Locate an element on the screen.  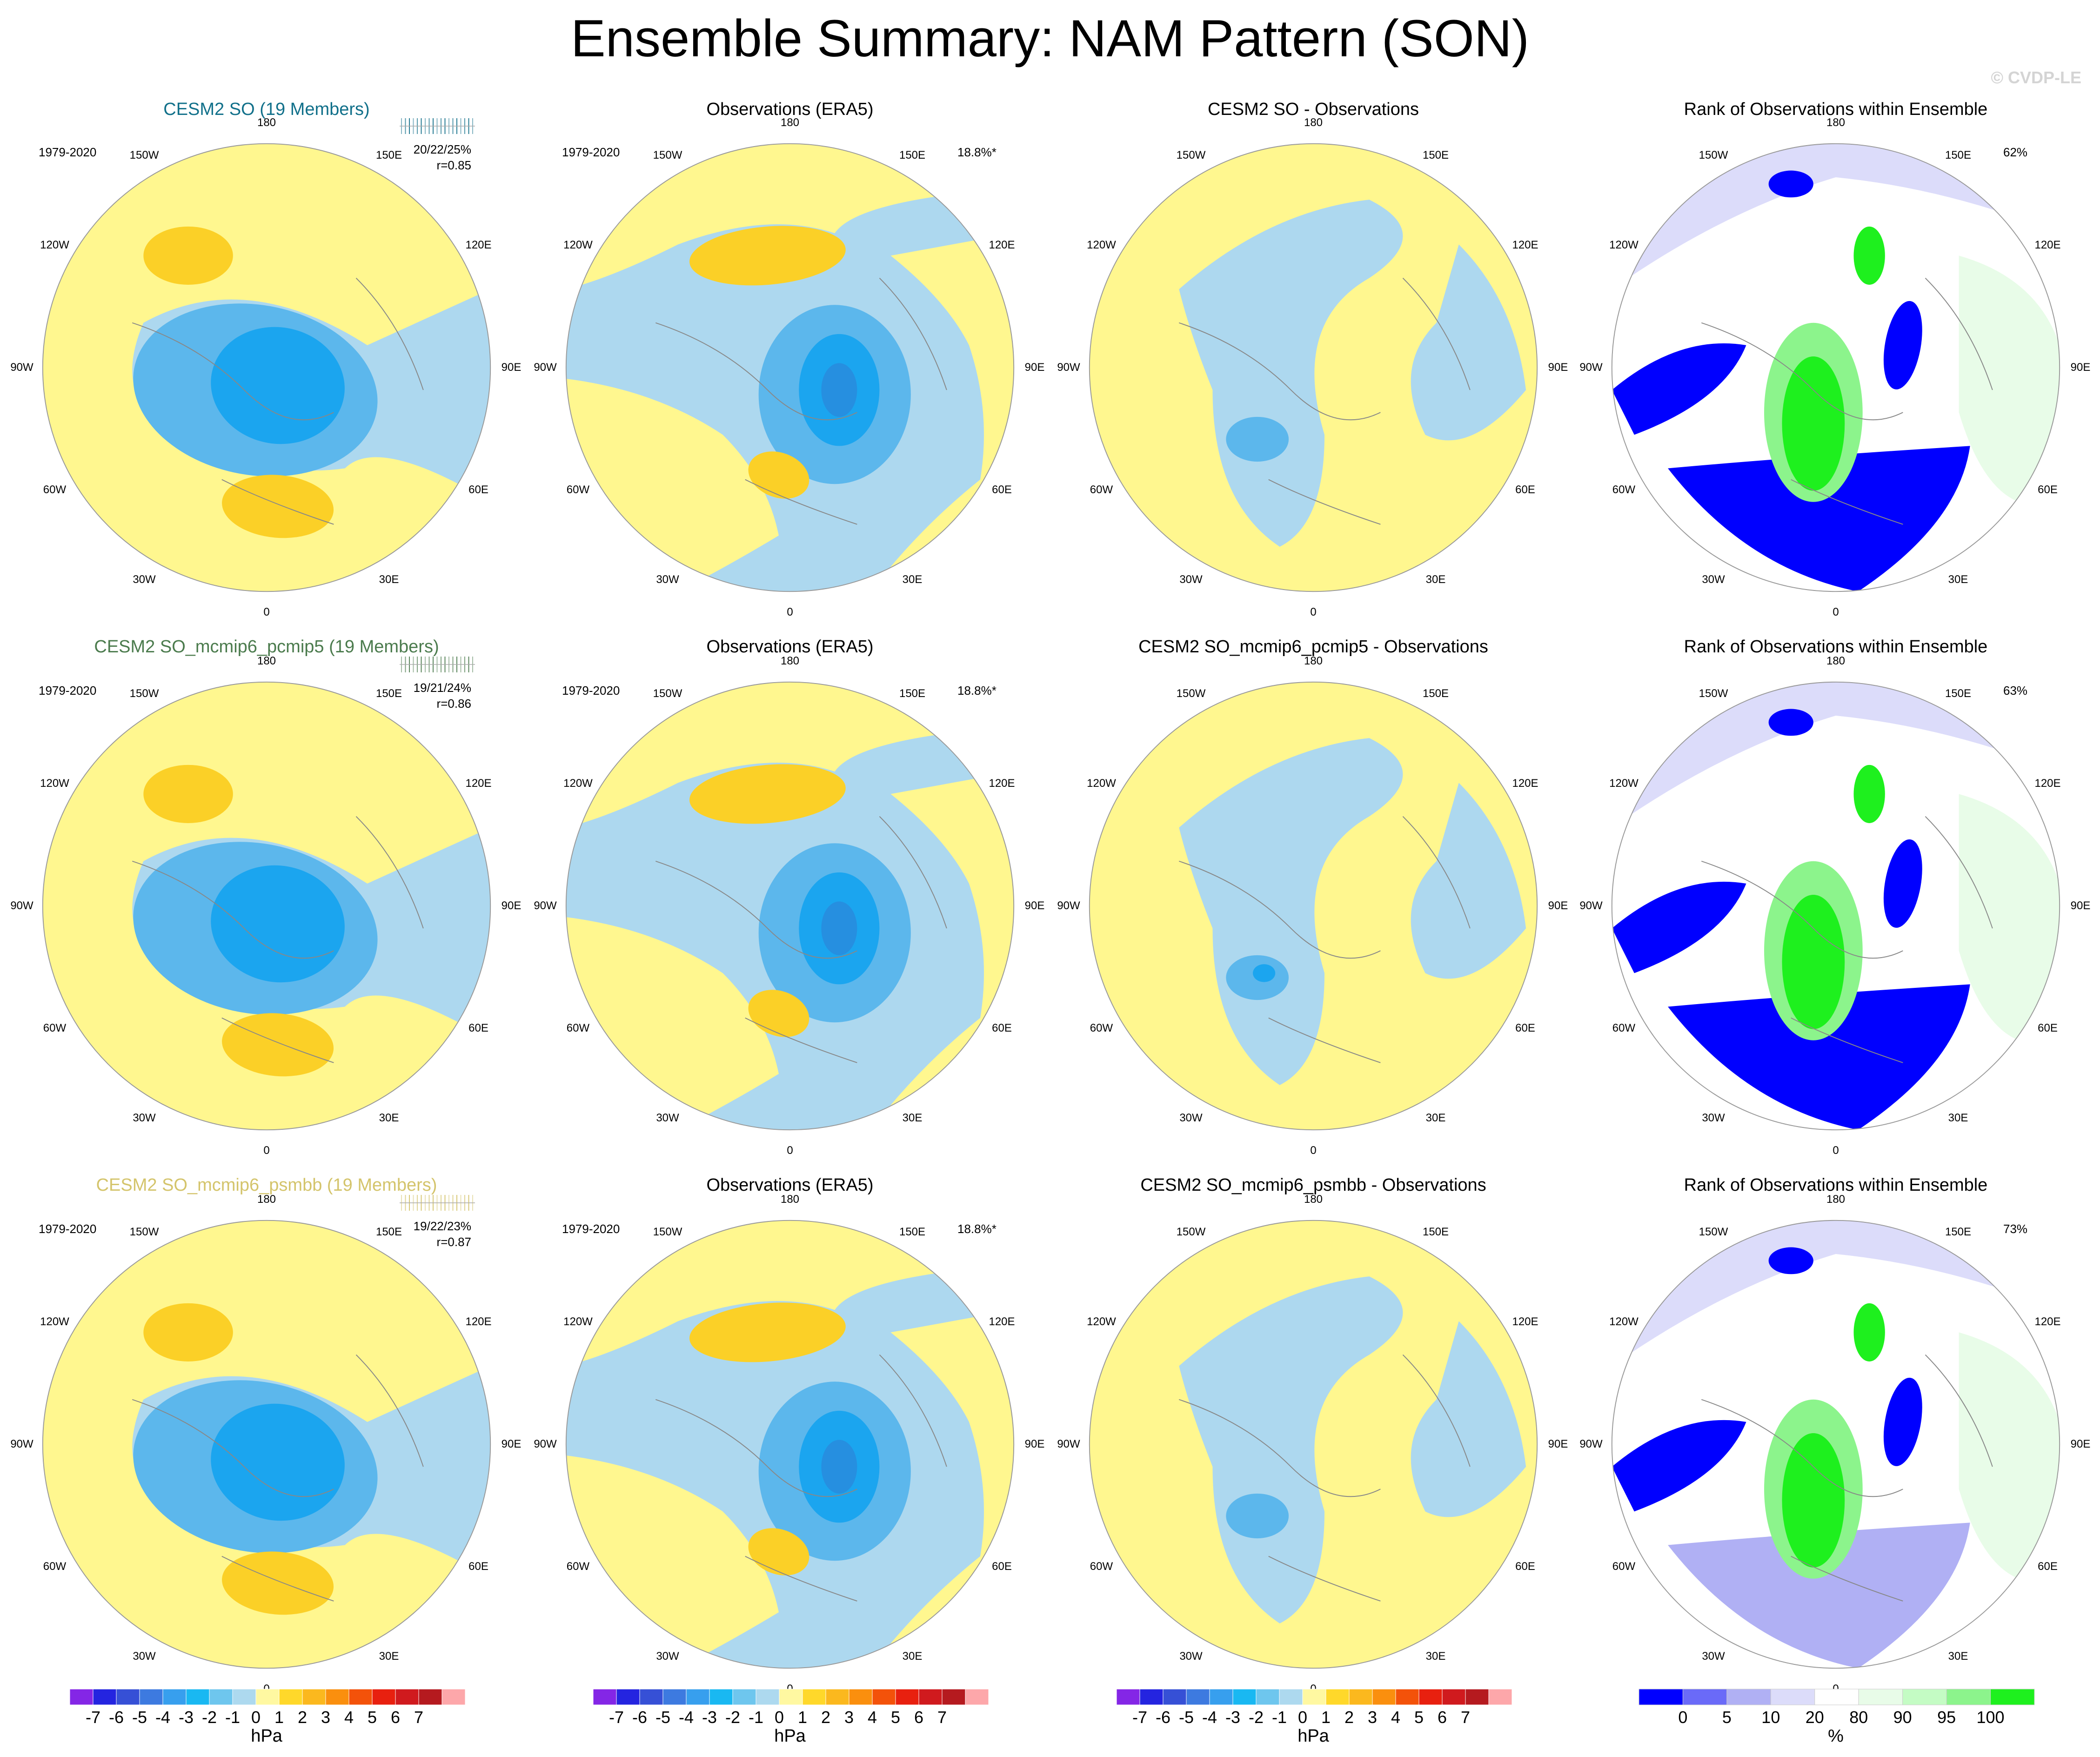
hpa-tick-0: 0 is located at coordinates (256, 1717).